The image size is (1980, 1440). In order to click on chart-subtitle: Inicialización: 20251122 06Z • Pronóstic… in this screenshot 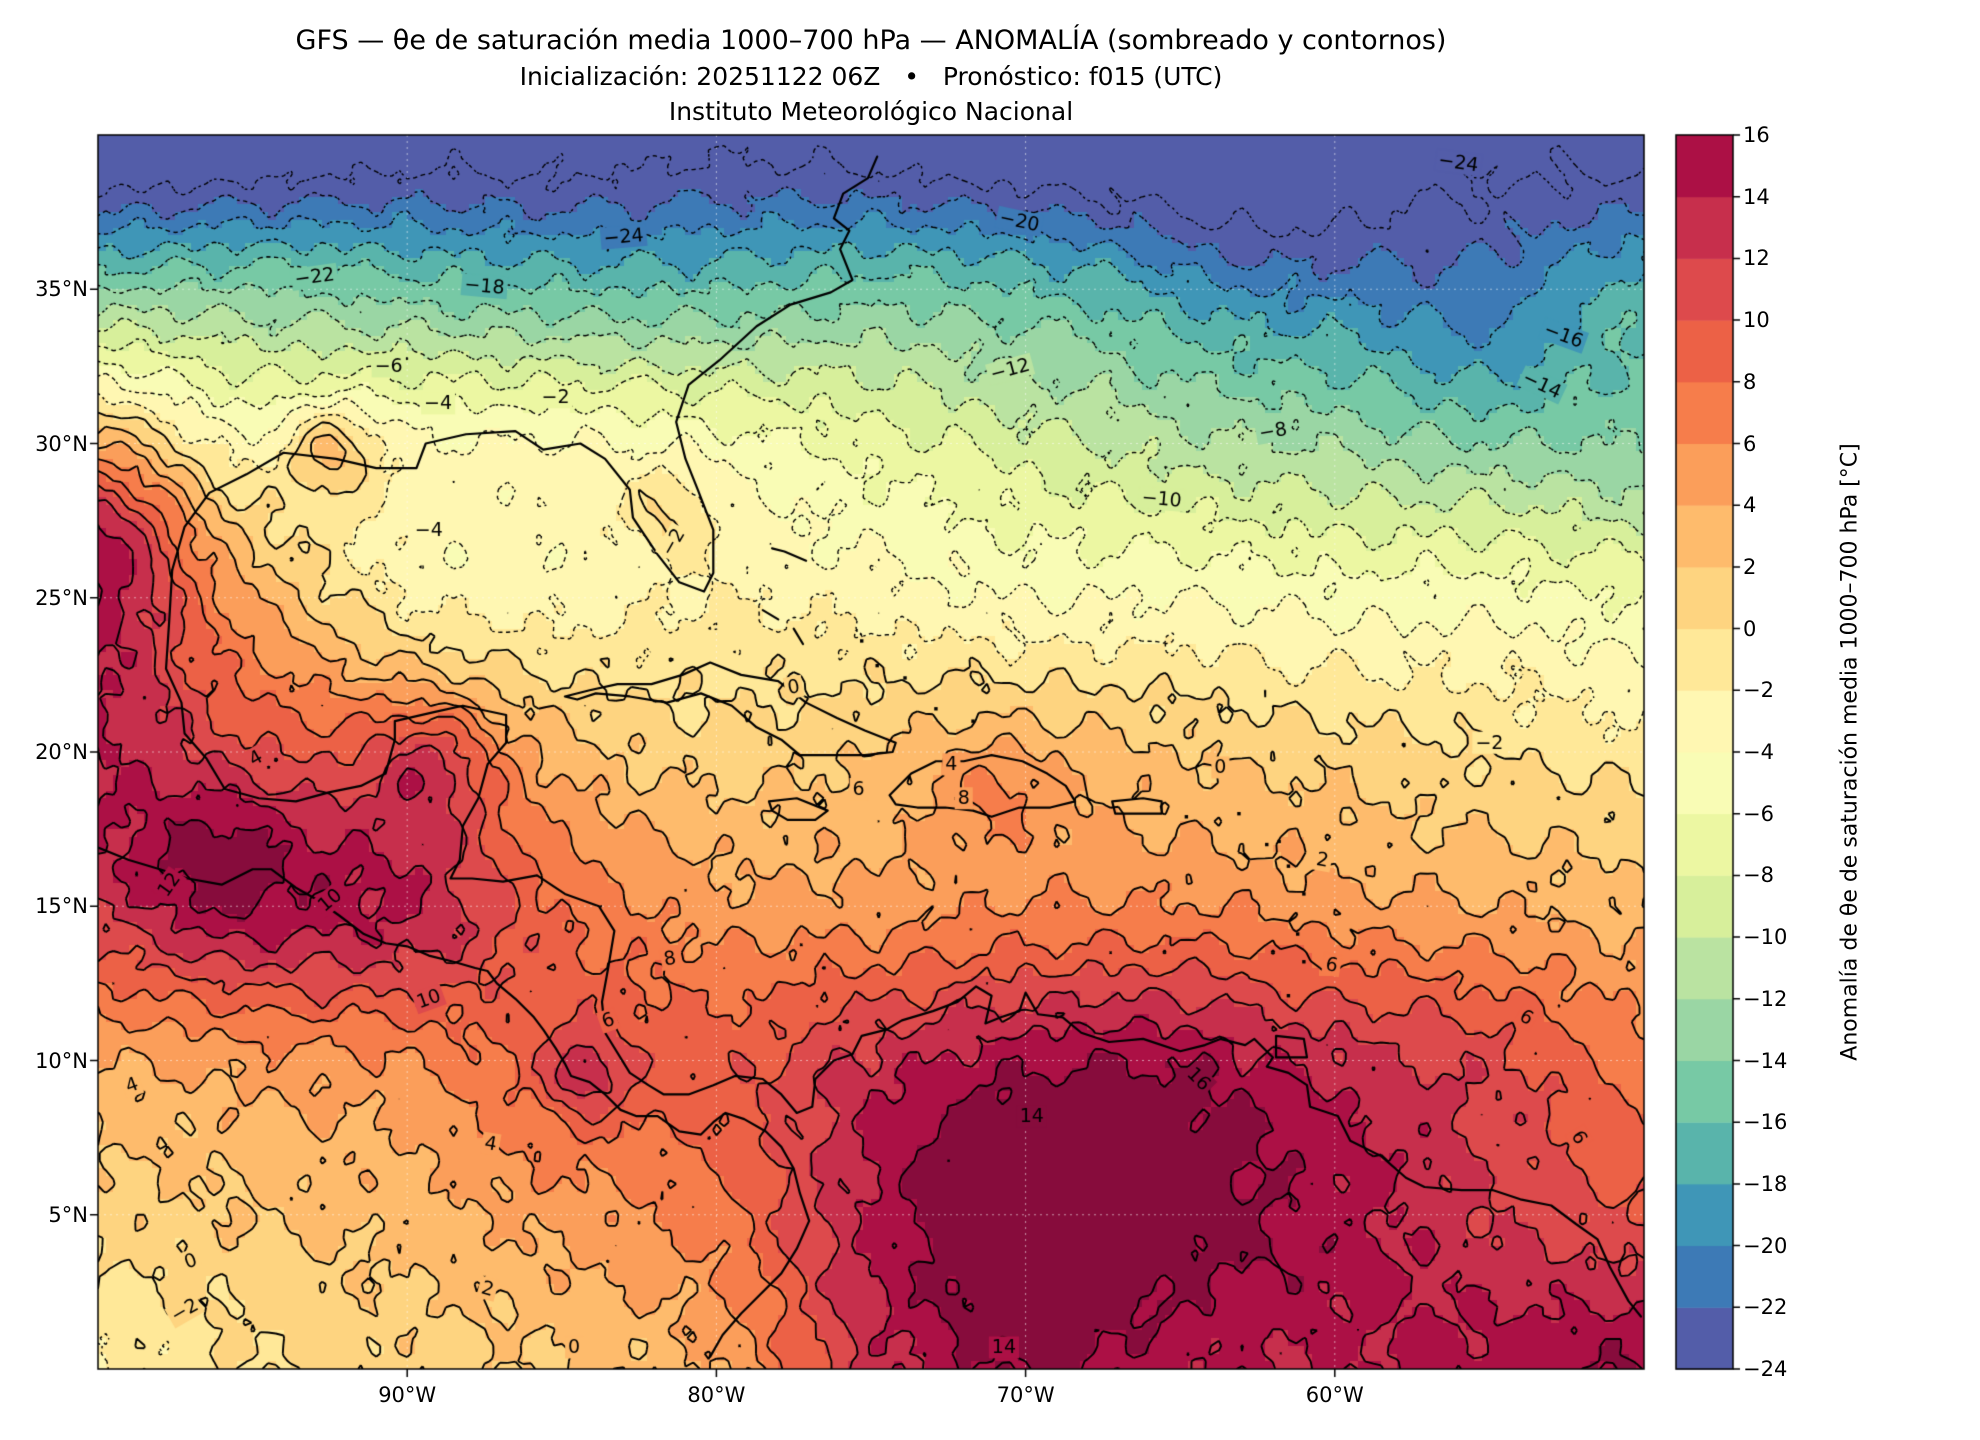, I will do `click(871, 76)`.